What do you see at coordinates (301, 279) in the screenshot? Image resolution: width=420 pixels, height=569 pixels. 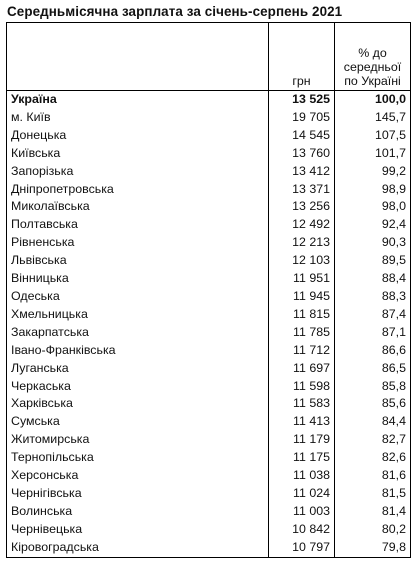 I see `salary-cell: 11 951` at bounding box center [301, 279].